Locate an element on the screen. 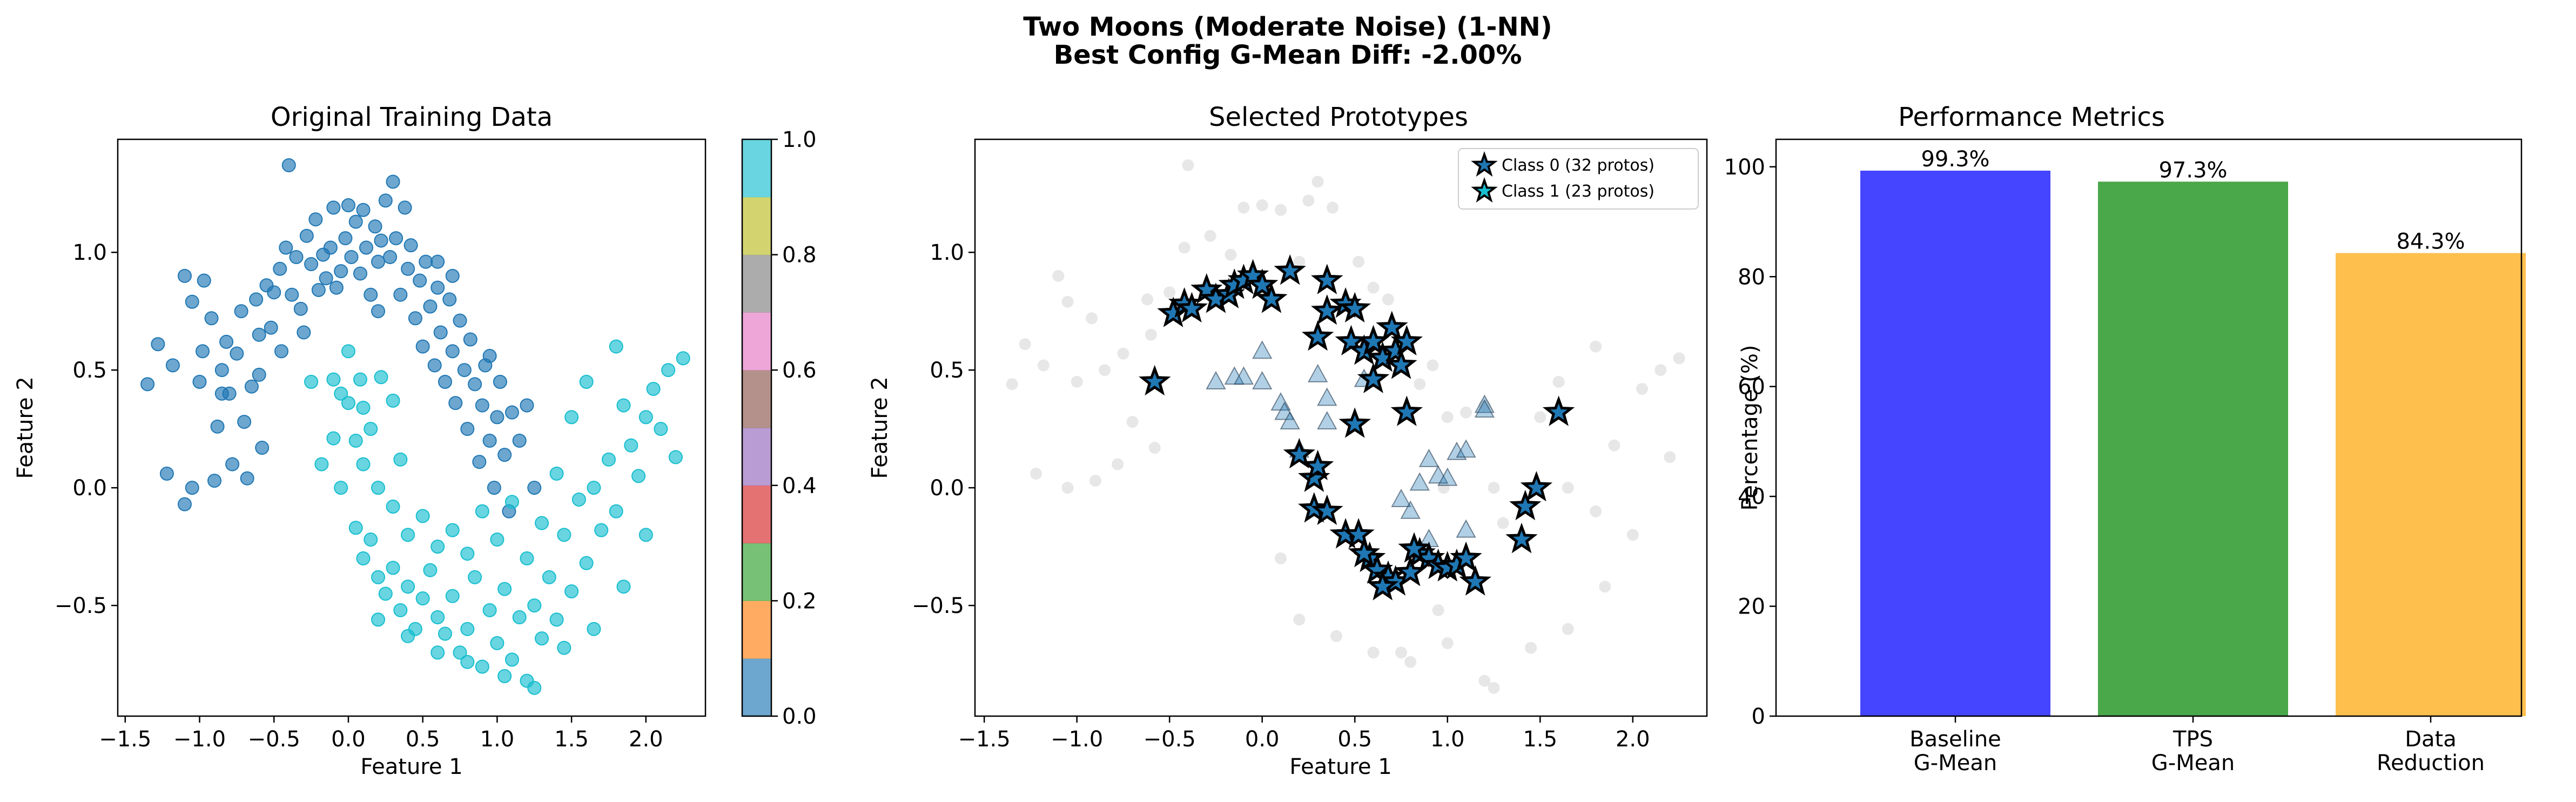 The image size is (2576, 802). panel2-xtick-label: −1.0 is located at coordinates (1077, 739).